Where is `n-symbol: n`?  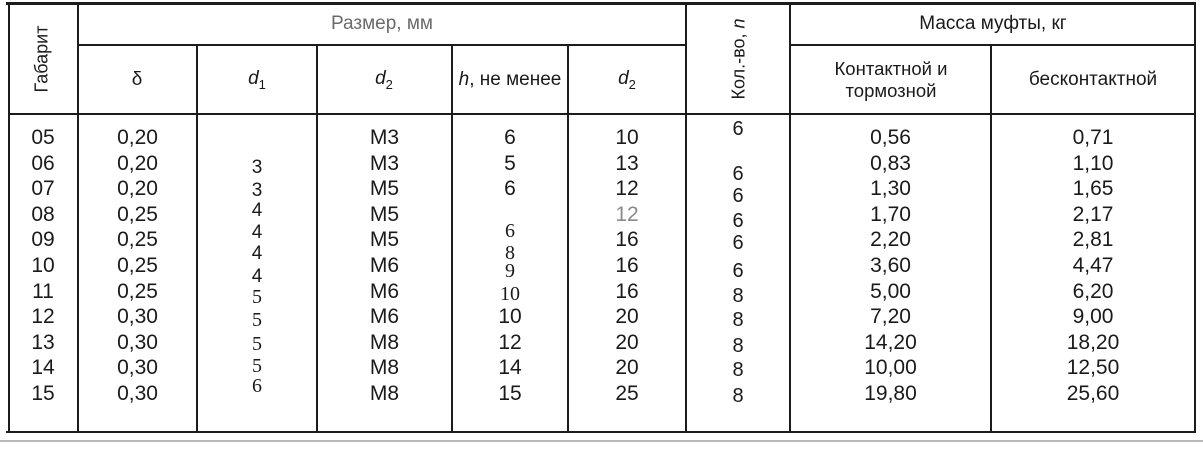 n-symbol: n is located at coordinates (738, 23).